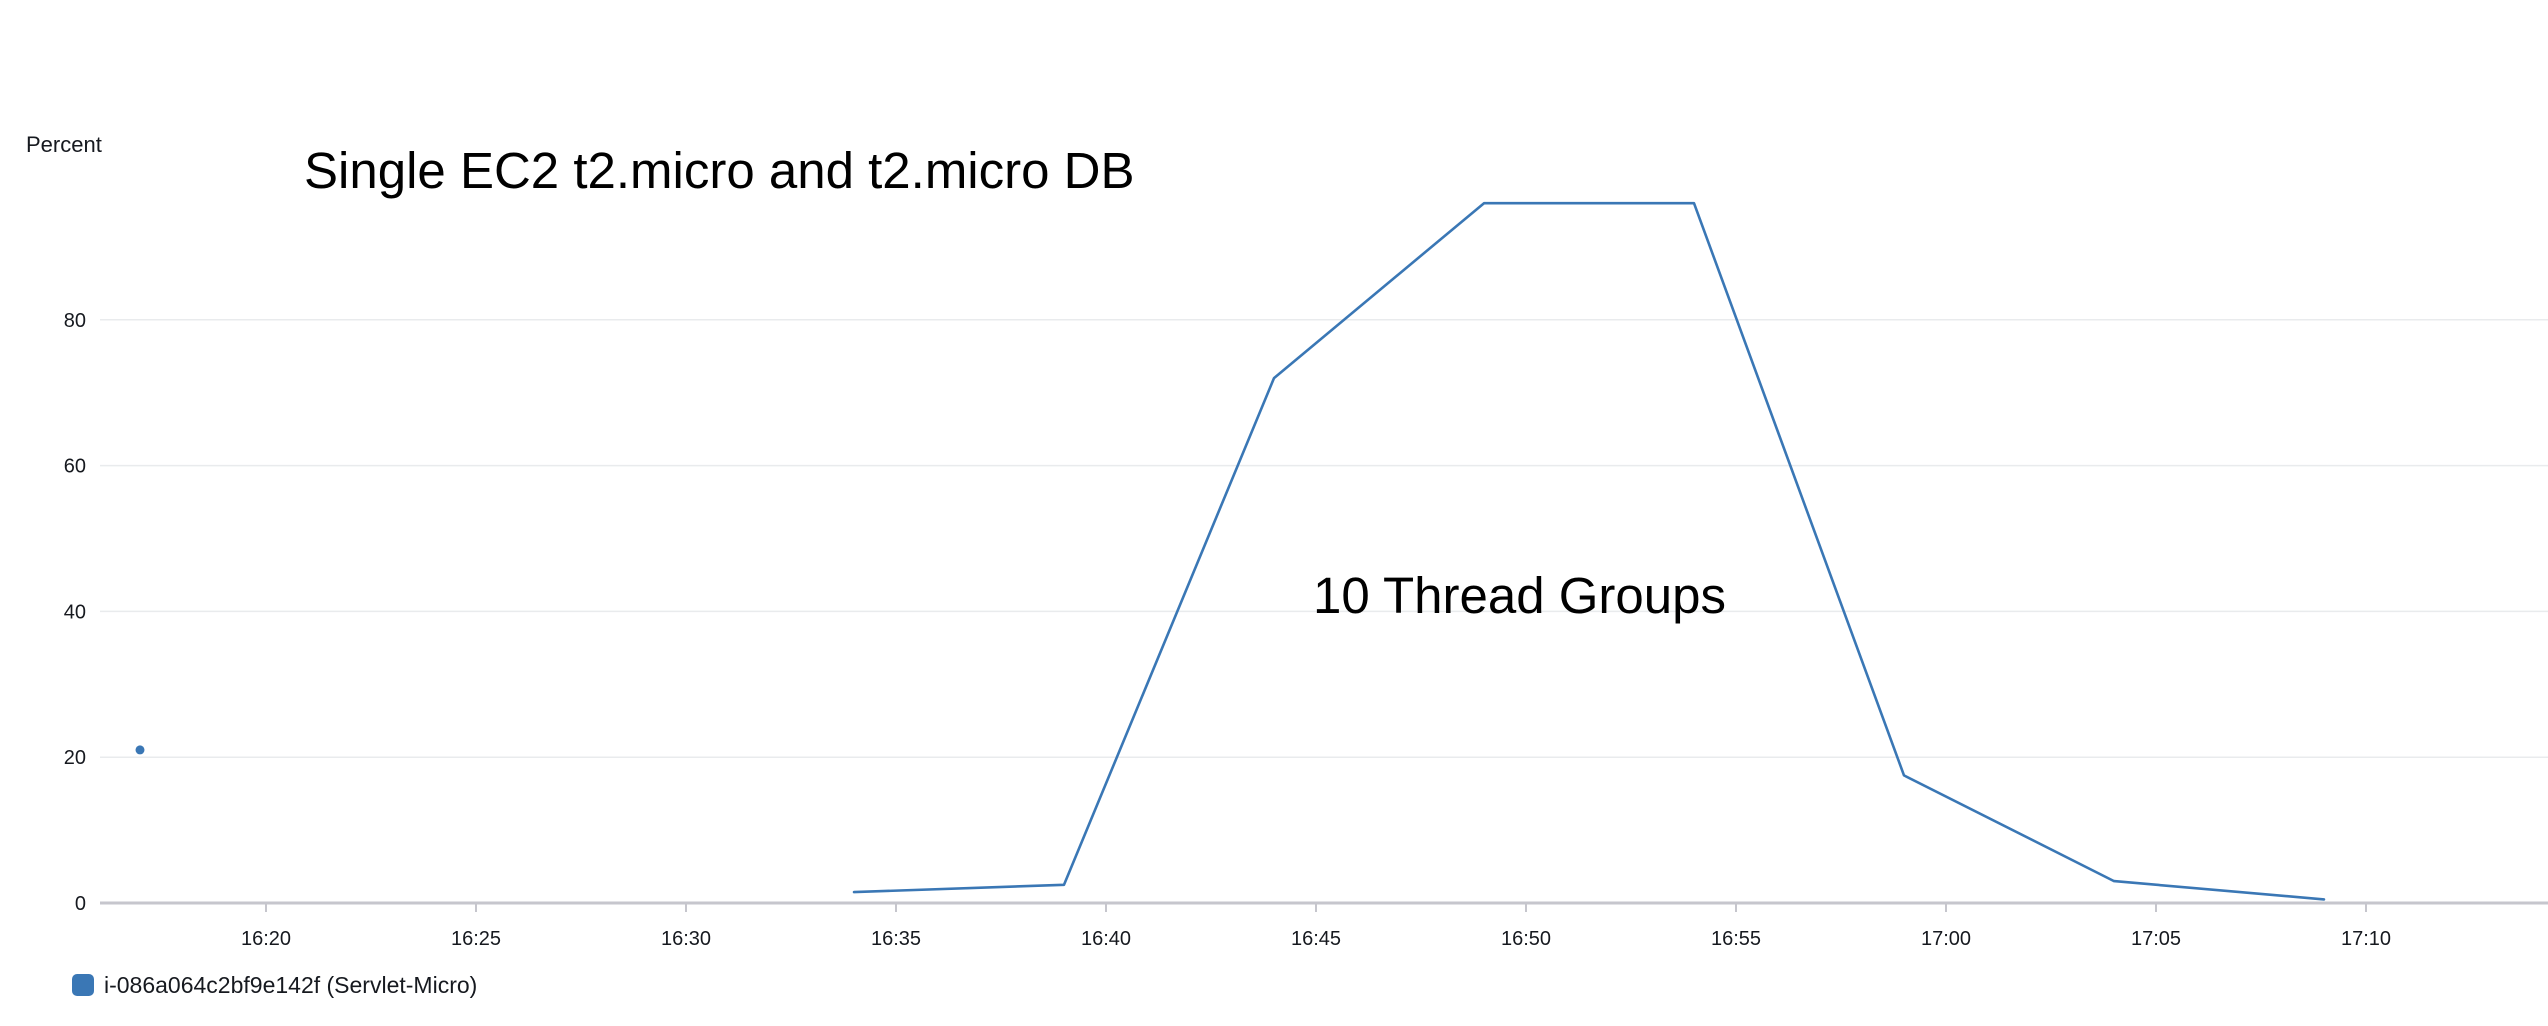 This screenshot has width=2548, height=1026. Describe the element at coordinates (2366, 939) in the screenshot. I see `x-tick-label: 17:10` at that location.